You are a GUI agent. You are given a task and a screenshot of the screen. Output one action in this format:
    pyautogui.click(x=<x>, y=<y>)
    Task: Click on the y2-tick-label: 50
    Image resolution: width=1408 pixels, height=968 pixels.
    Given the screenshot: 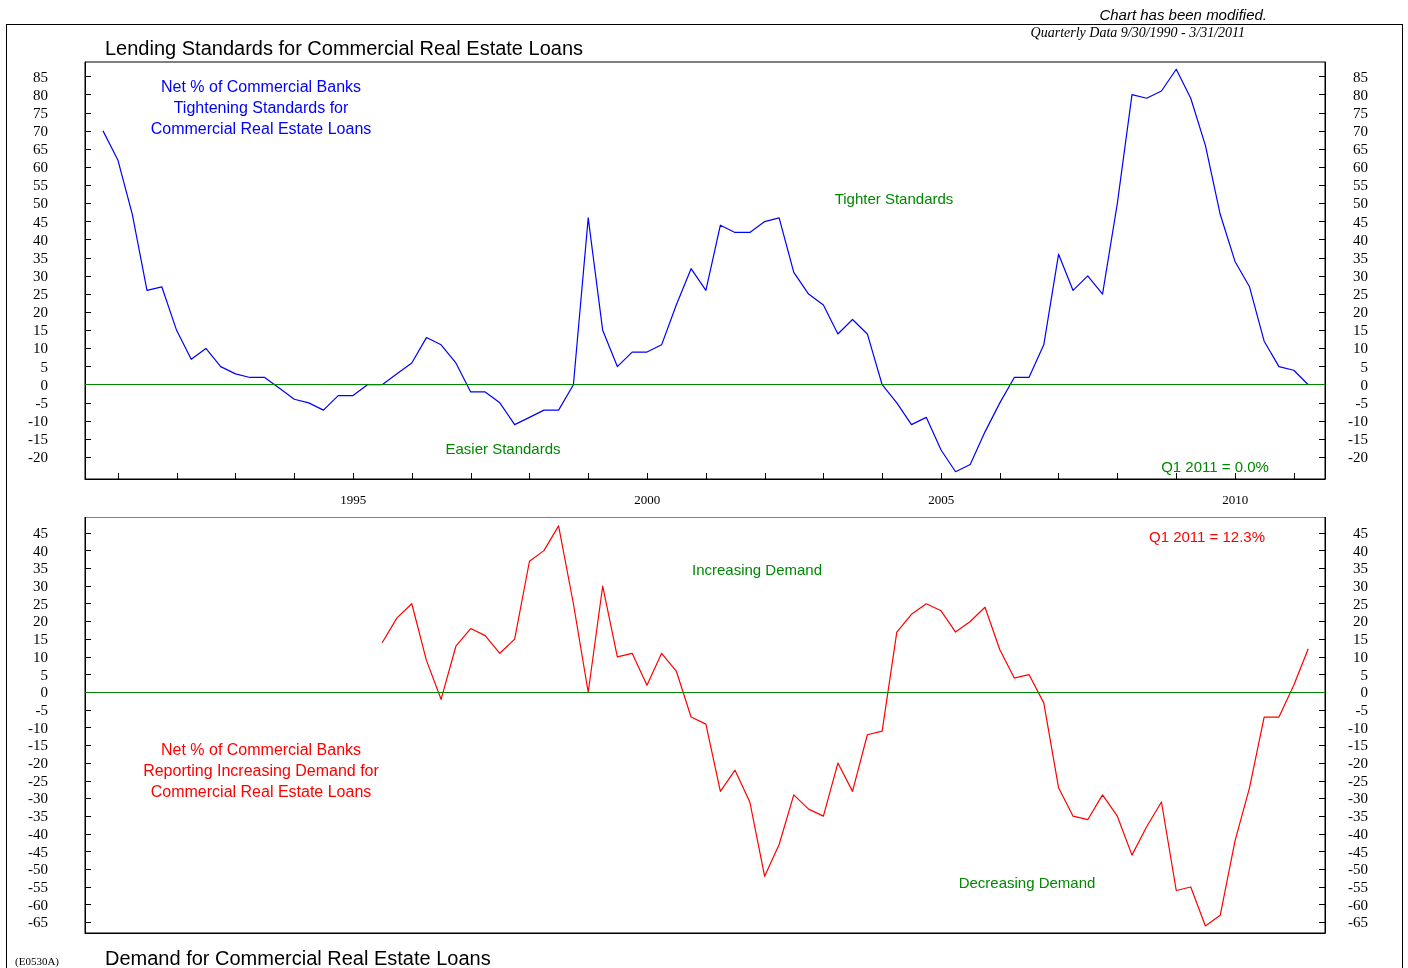 What is the action you would take?
    pyautogui.click(x=1360, y=203)
    